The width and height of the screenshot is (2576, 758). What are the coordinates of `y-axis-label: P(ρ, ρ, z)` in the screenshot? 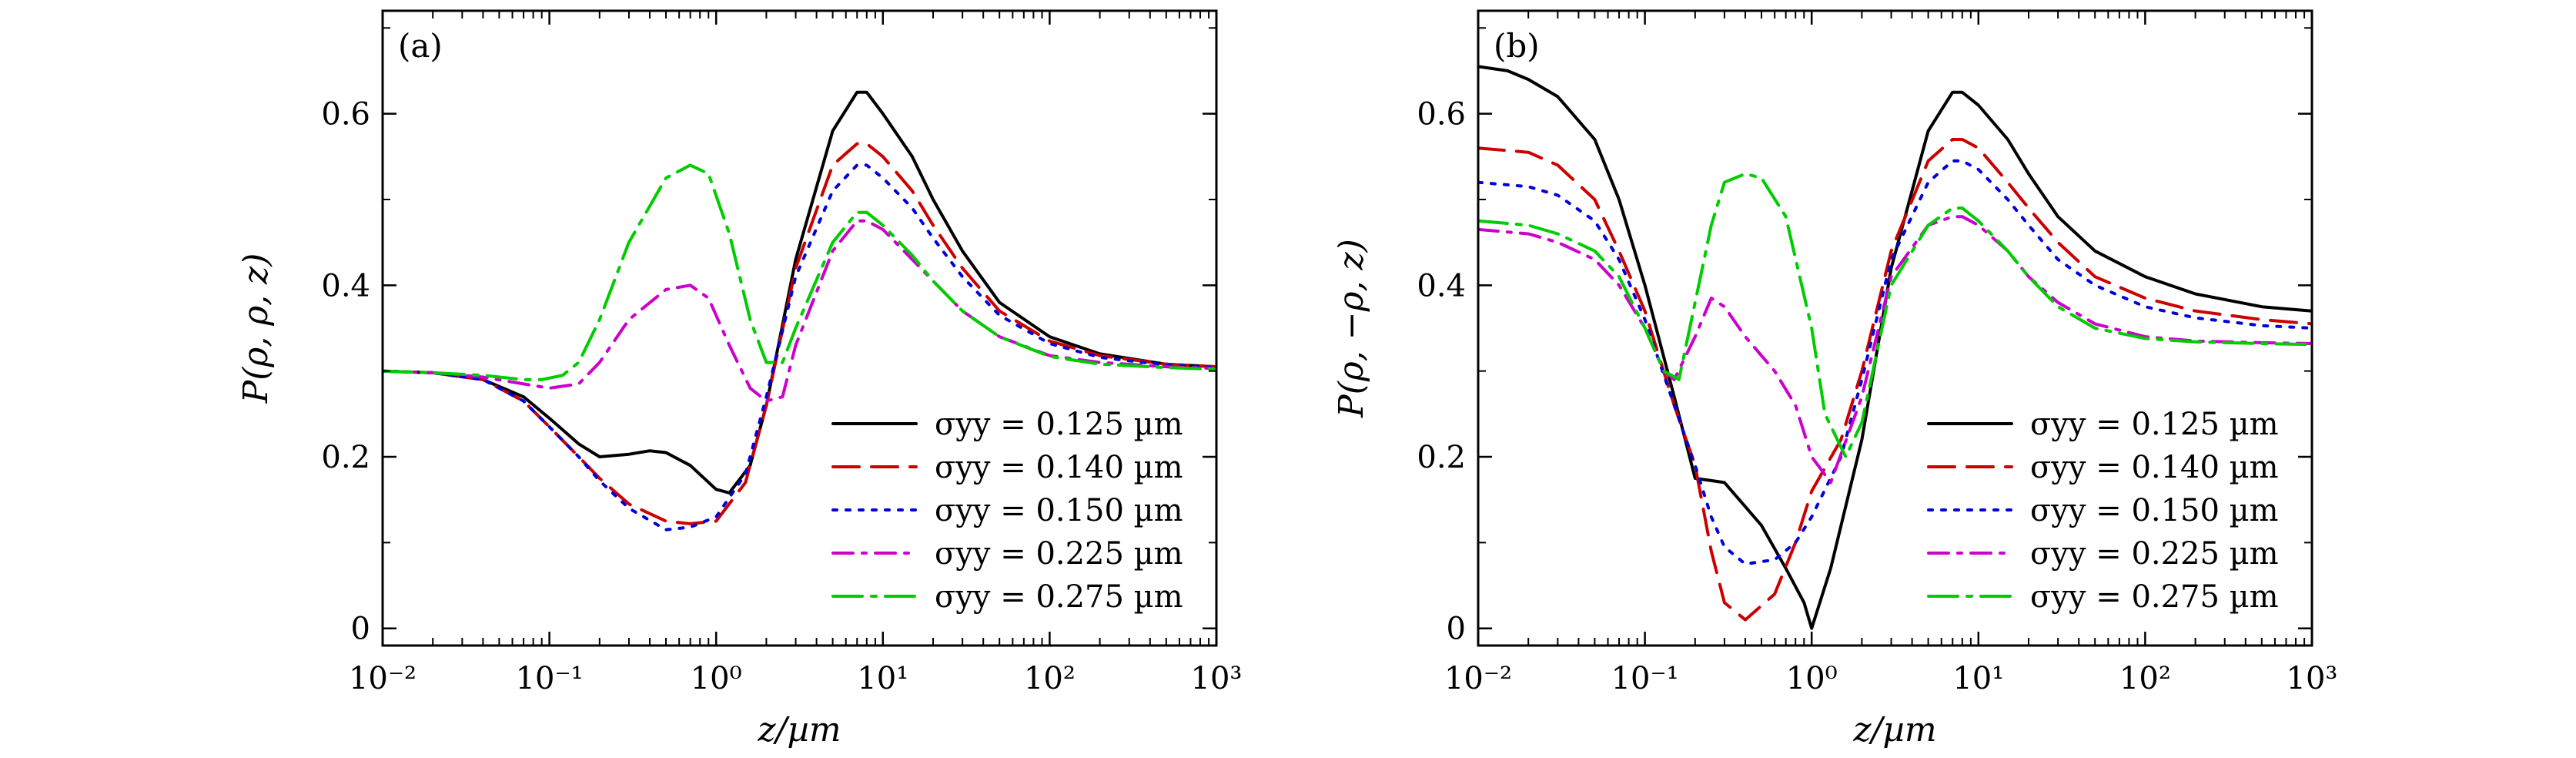 It's located at (256, 329).